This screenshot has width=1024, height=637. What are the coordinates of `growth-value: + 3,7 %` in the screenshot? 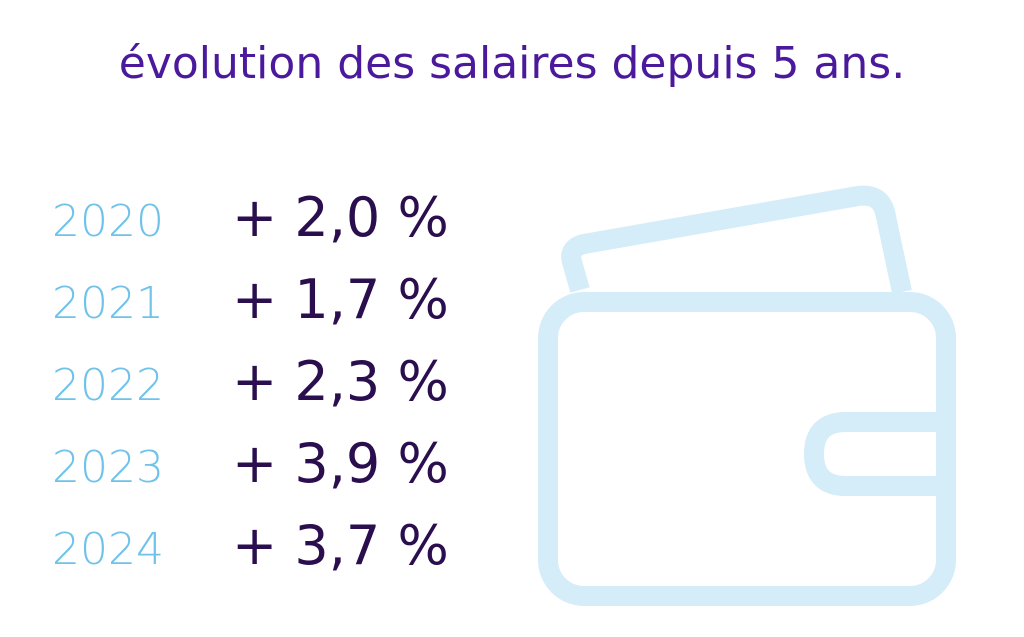 It's located at (340, 545).